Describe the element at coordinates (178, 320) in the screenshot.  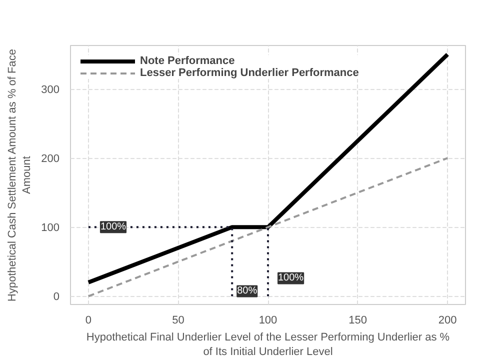
I see `x-tick-label: 50` at that location.